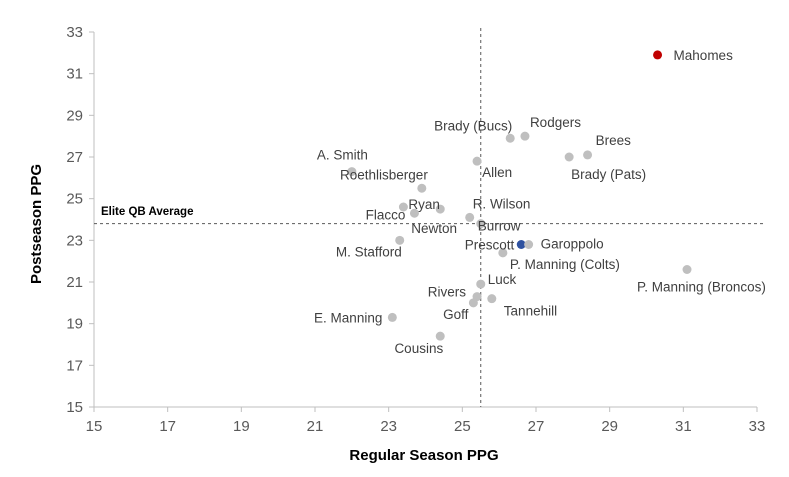  Describe the element at coordinates (456, 314) in the screenshot. I see `label-goff: Goff` at that location.